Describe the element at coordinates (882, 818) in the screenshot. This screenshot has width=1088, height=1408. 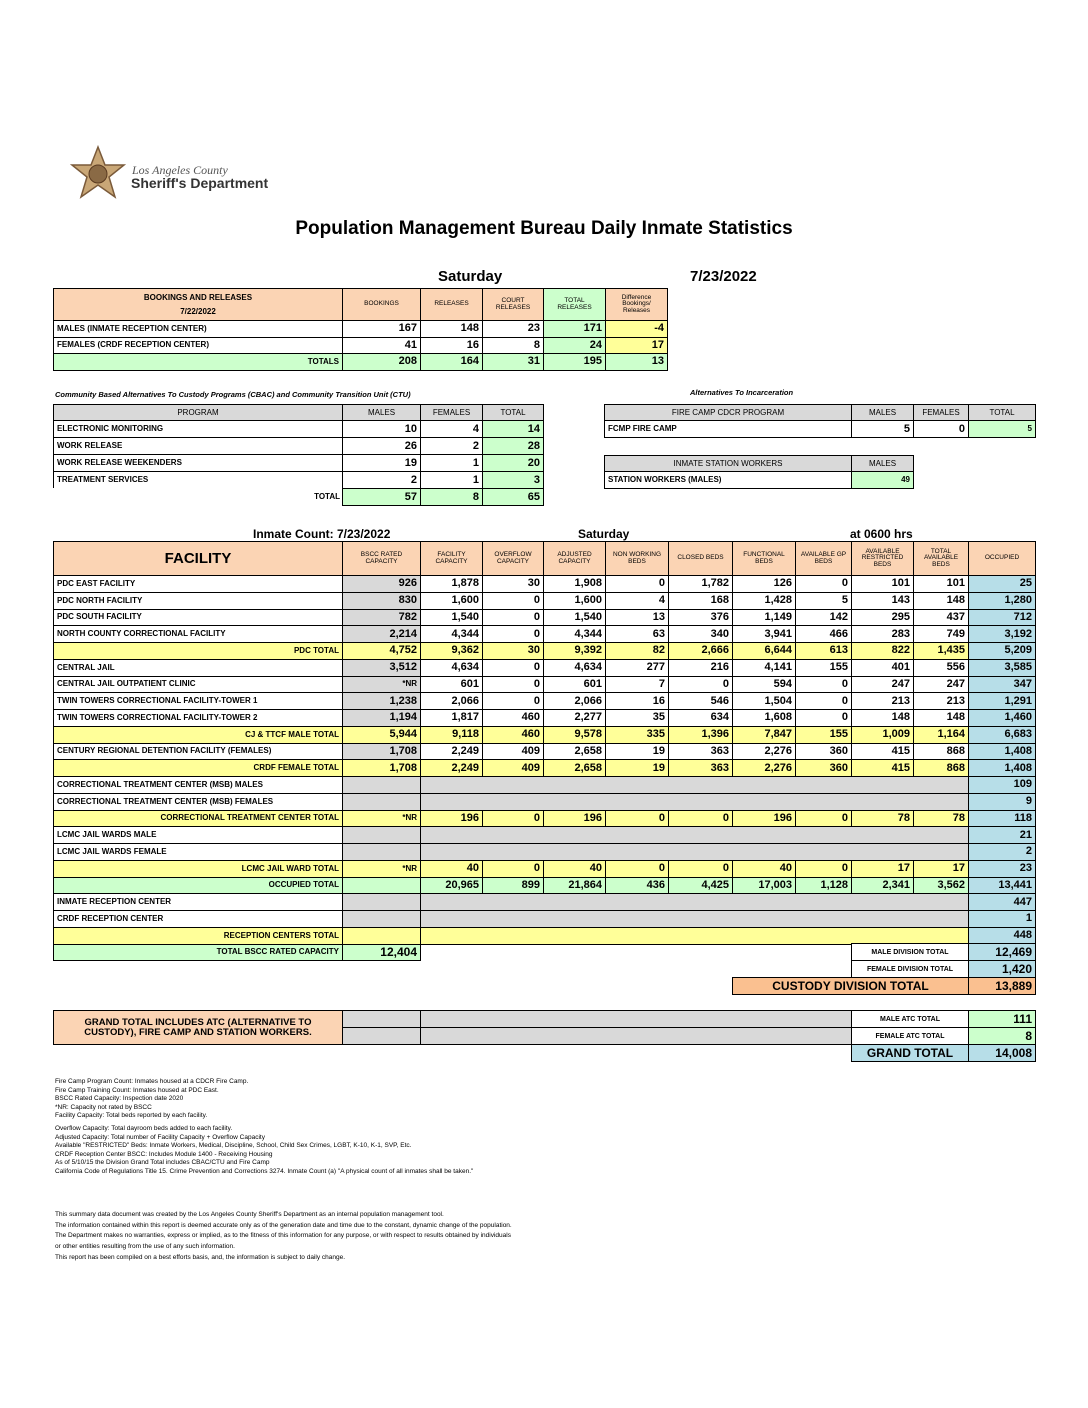
I see `table-cell: 78` at that location.